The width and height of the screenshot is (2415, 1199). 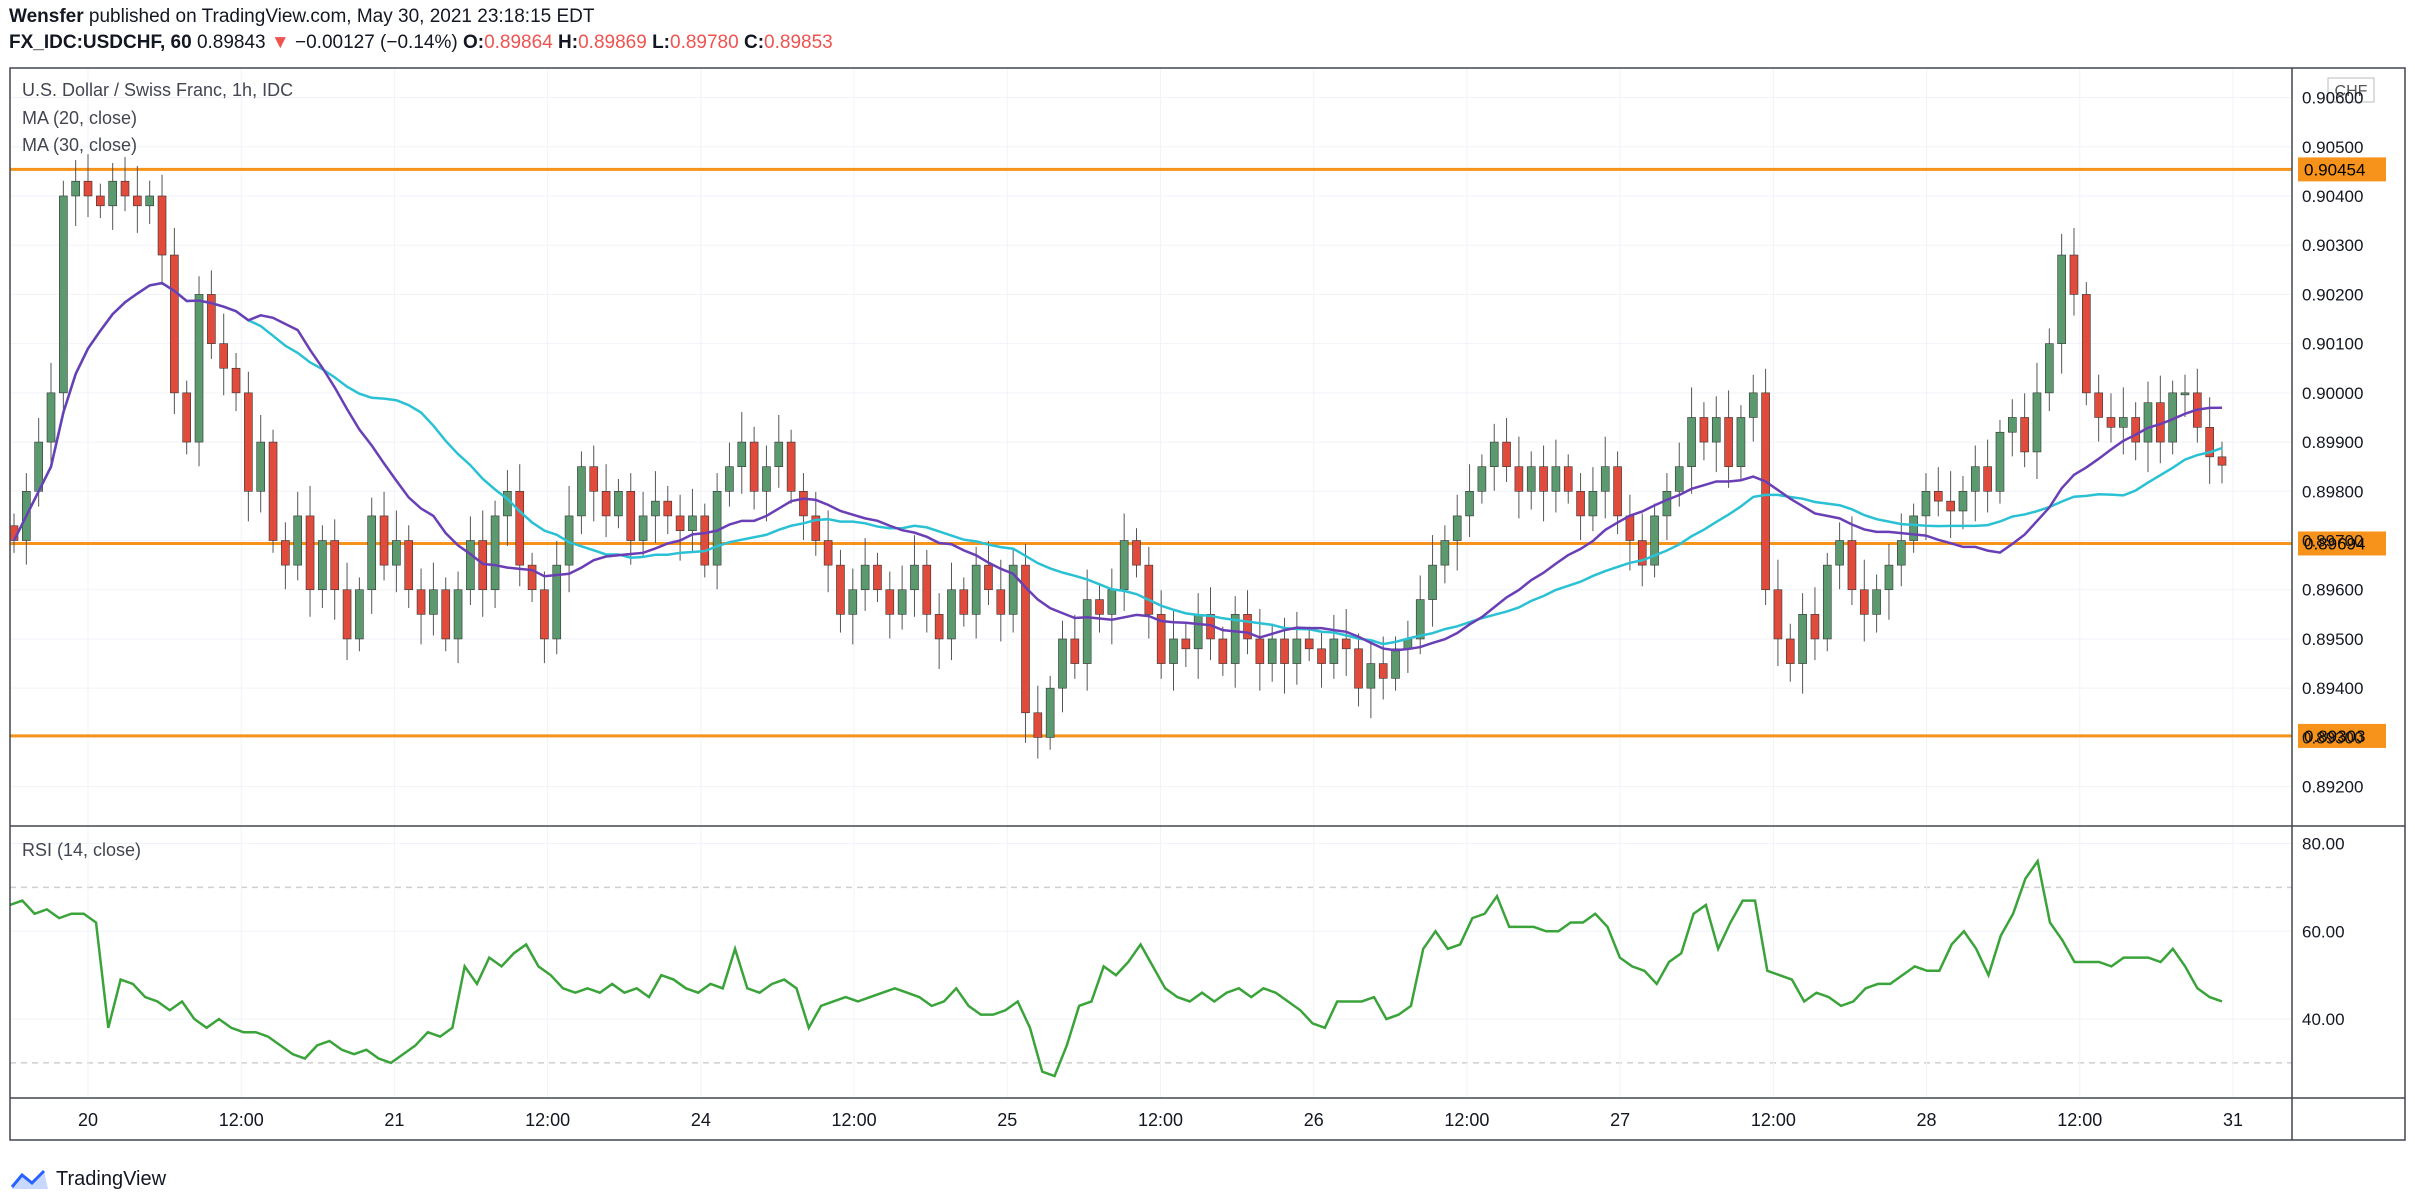 I want to click on close-label: C:, so click(x=754, y=42).